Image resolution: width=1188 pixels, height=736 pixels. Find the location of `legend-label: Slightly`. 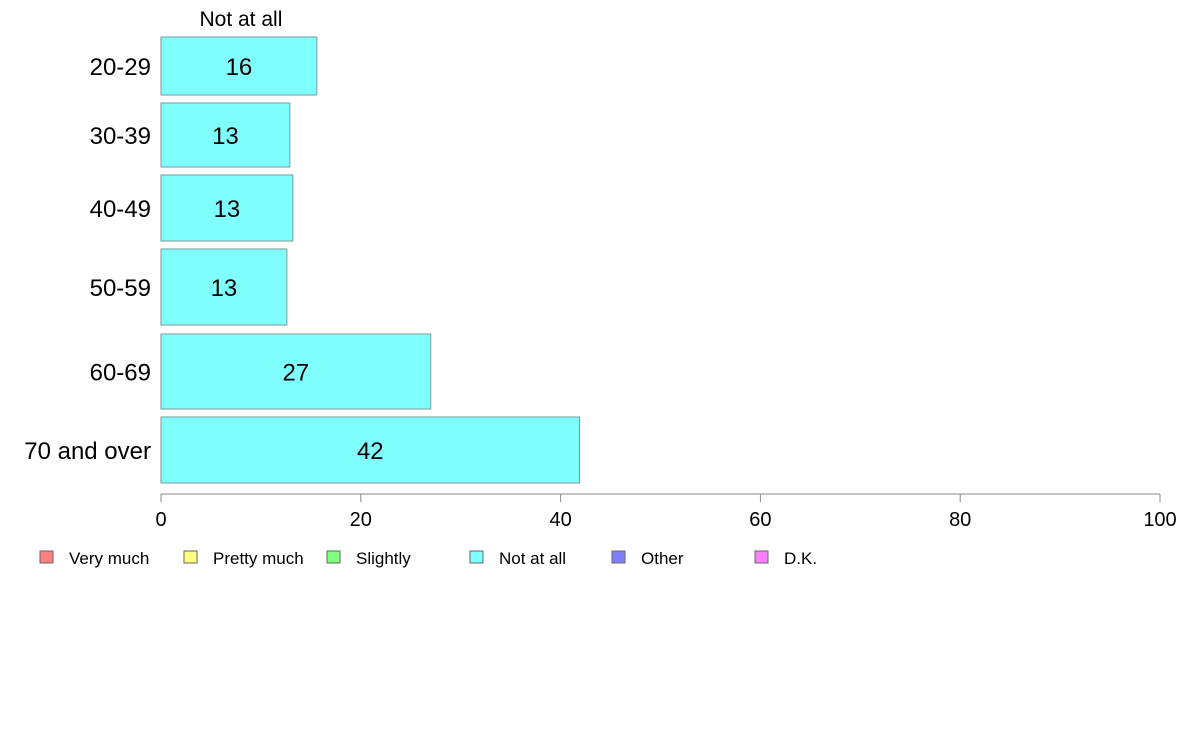

legend-label: Slightly is located at coordinates (383, 558).